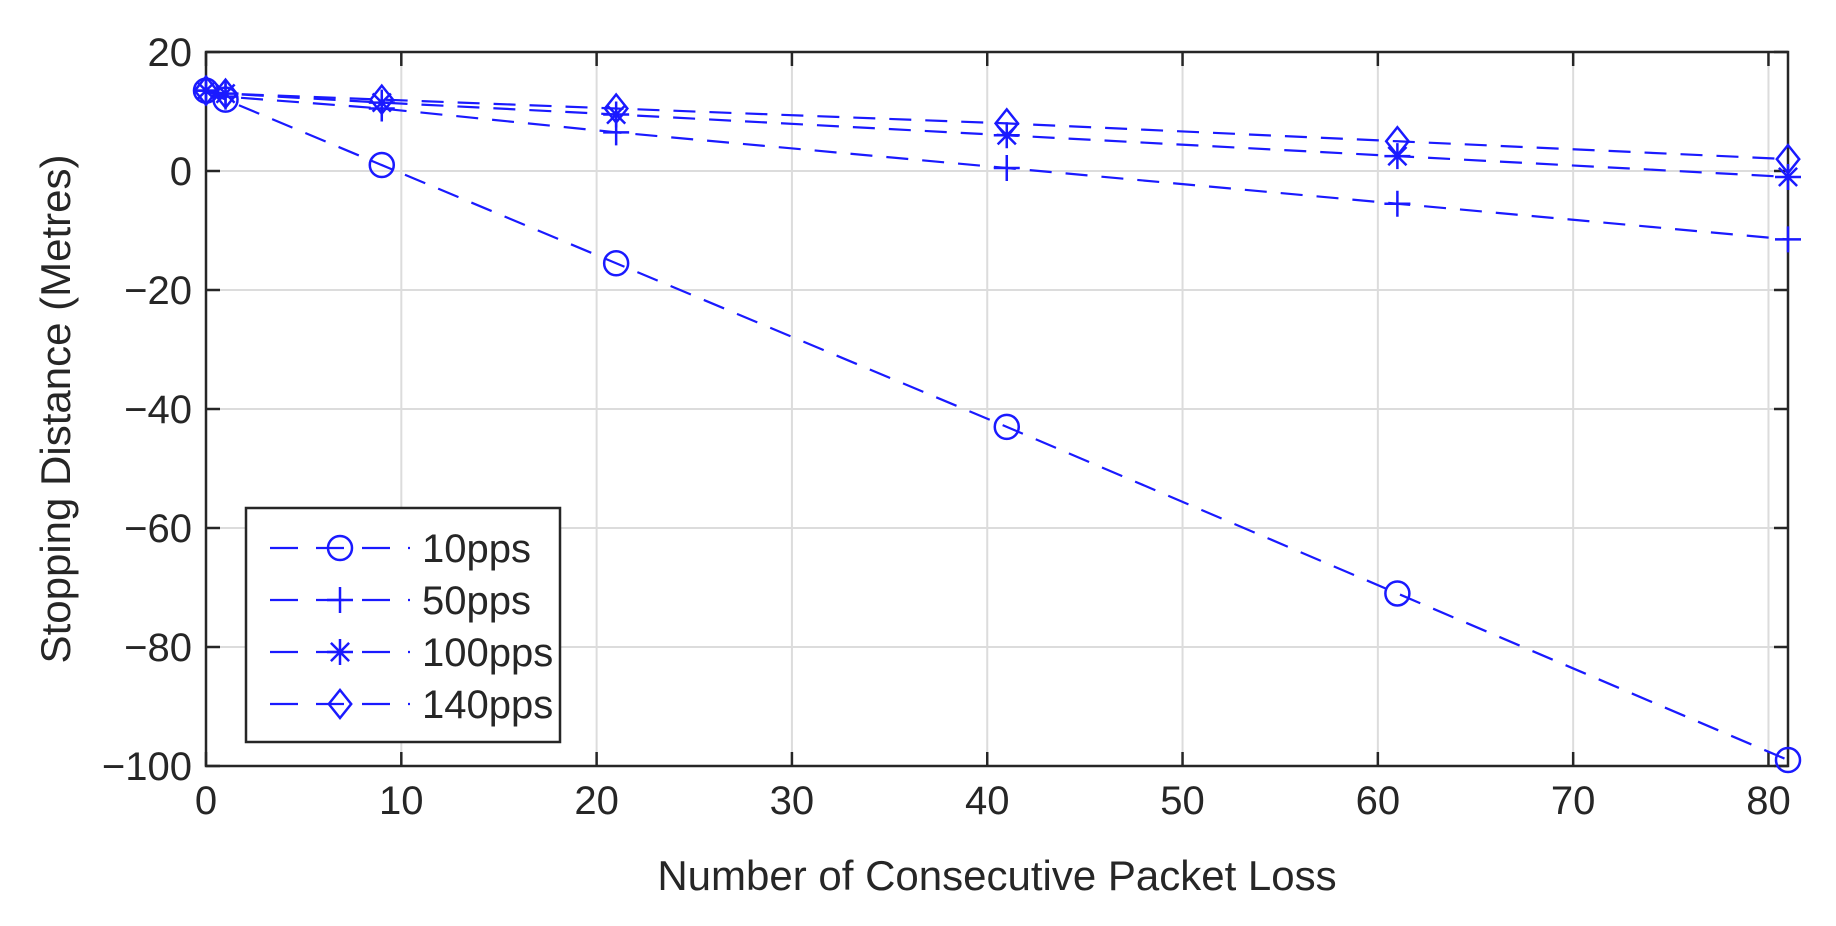  Describe the element at coordinates (487, 705) in the screenshot. I see `legend-label: 140pps` at that location.